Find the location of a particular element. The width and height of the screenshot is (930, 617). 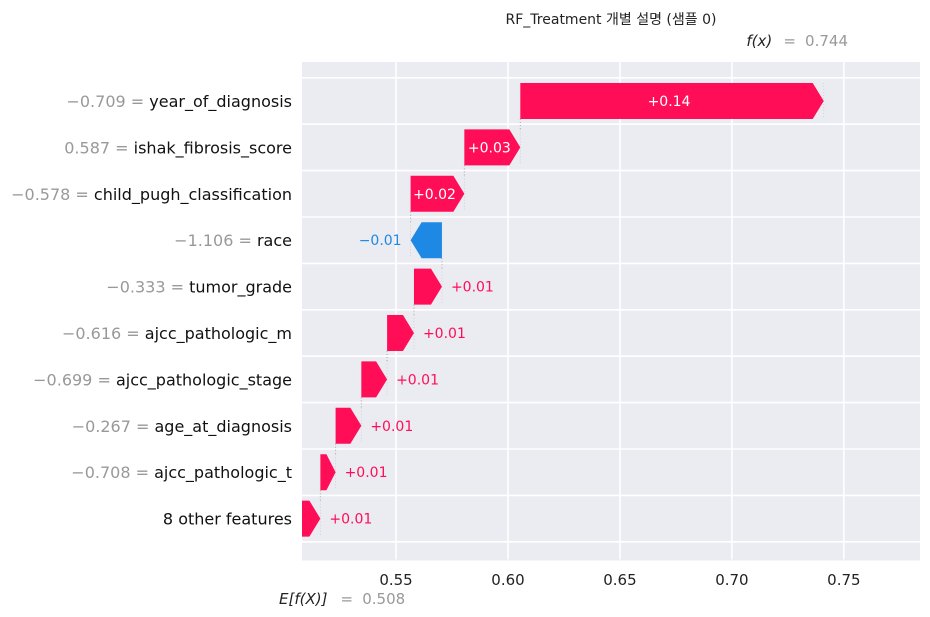

feature-label: −0.709 = year_of_diagnosis is located at coordinates (179, 102).